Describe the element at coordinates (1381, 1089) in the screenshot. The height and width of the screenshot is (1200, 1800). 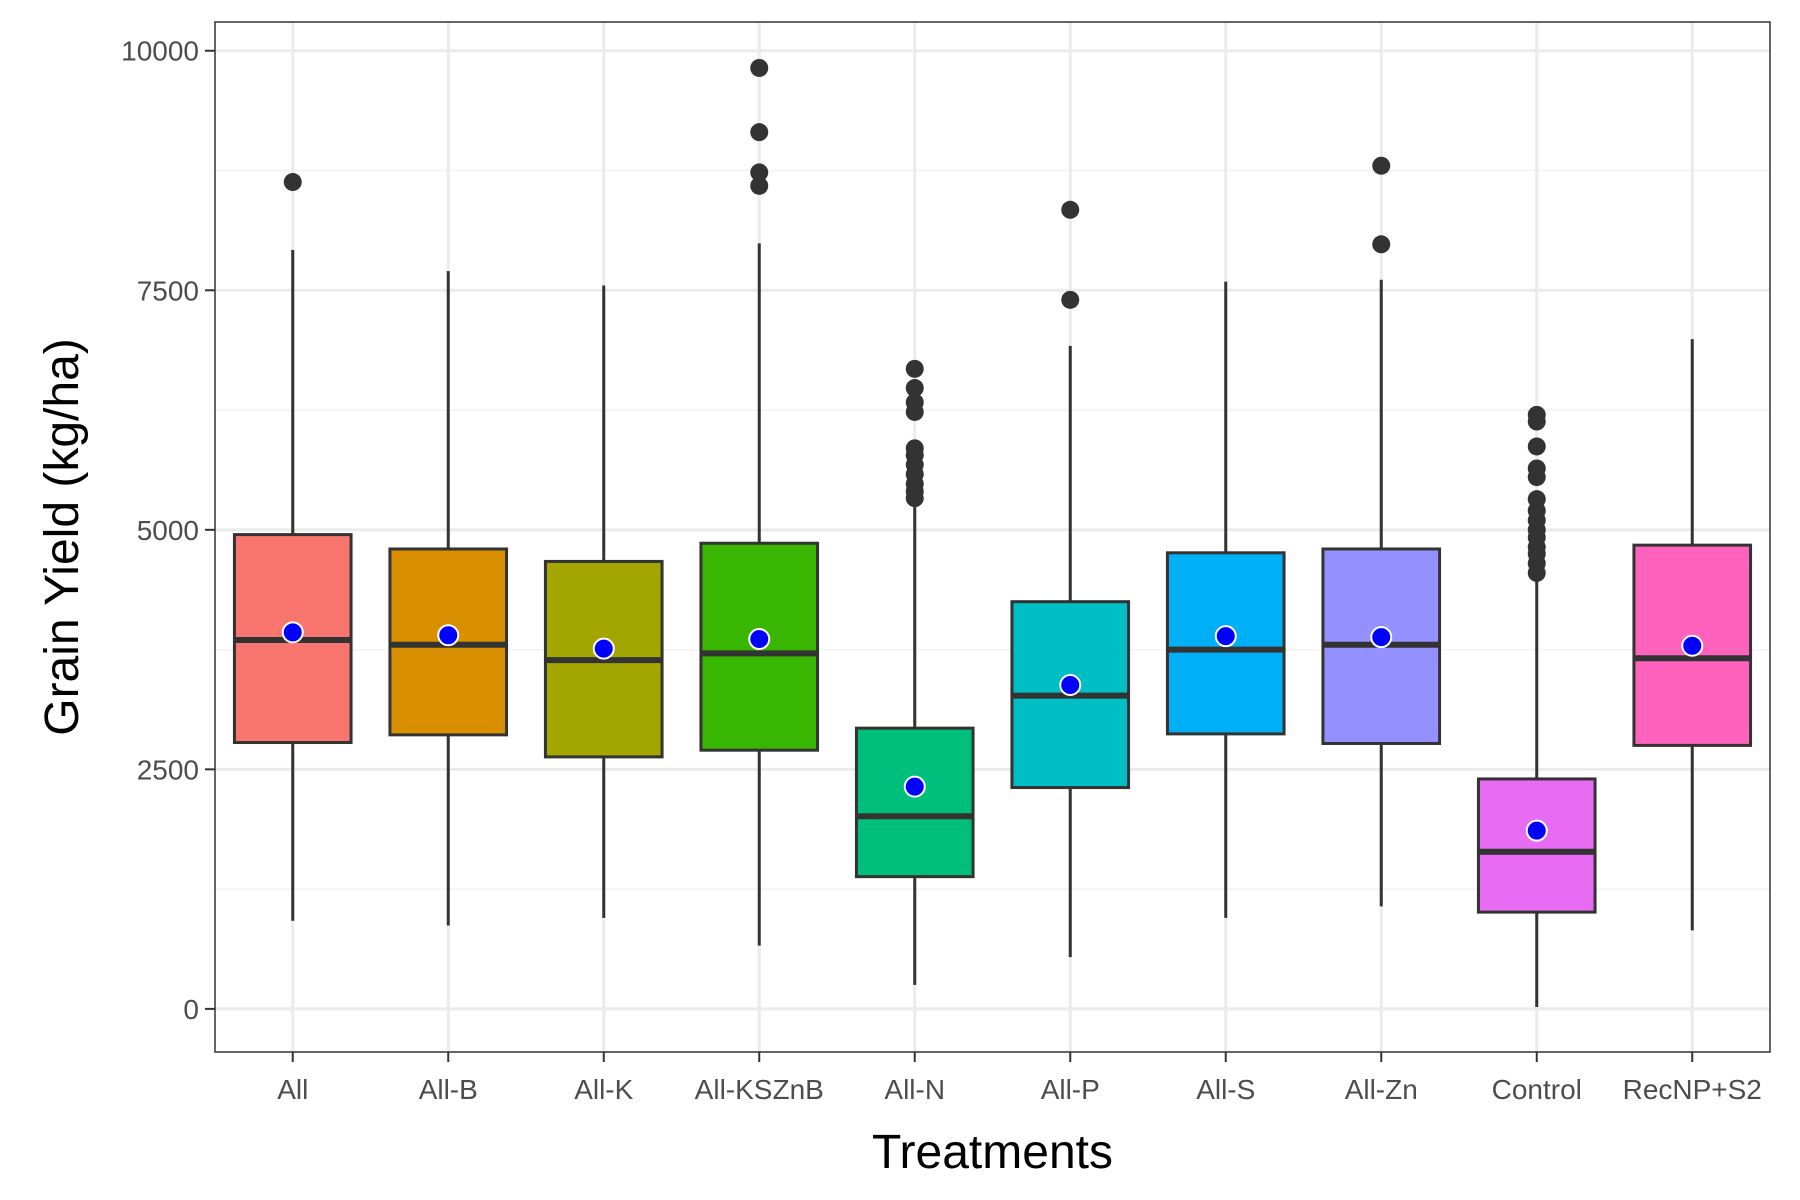
I see `x-tick-label: All-Zn` at that location.